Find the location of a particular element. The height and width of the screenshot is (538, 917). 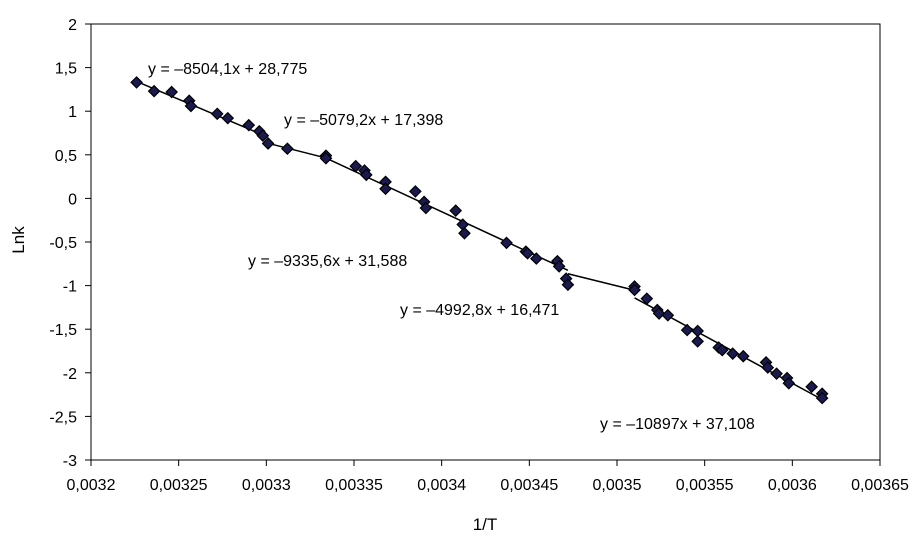

trendline-equation-3: y = –9335,6x + 31,588 is located at coordinates (327, 261).